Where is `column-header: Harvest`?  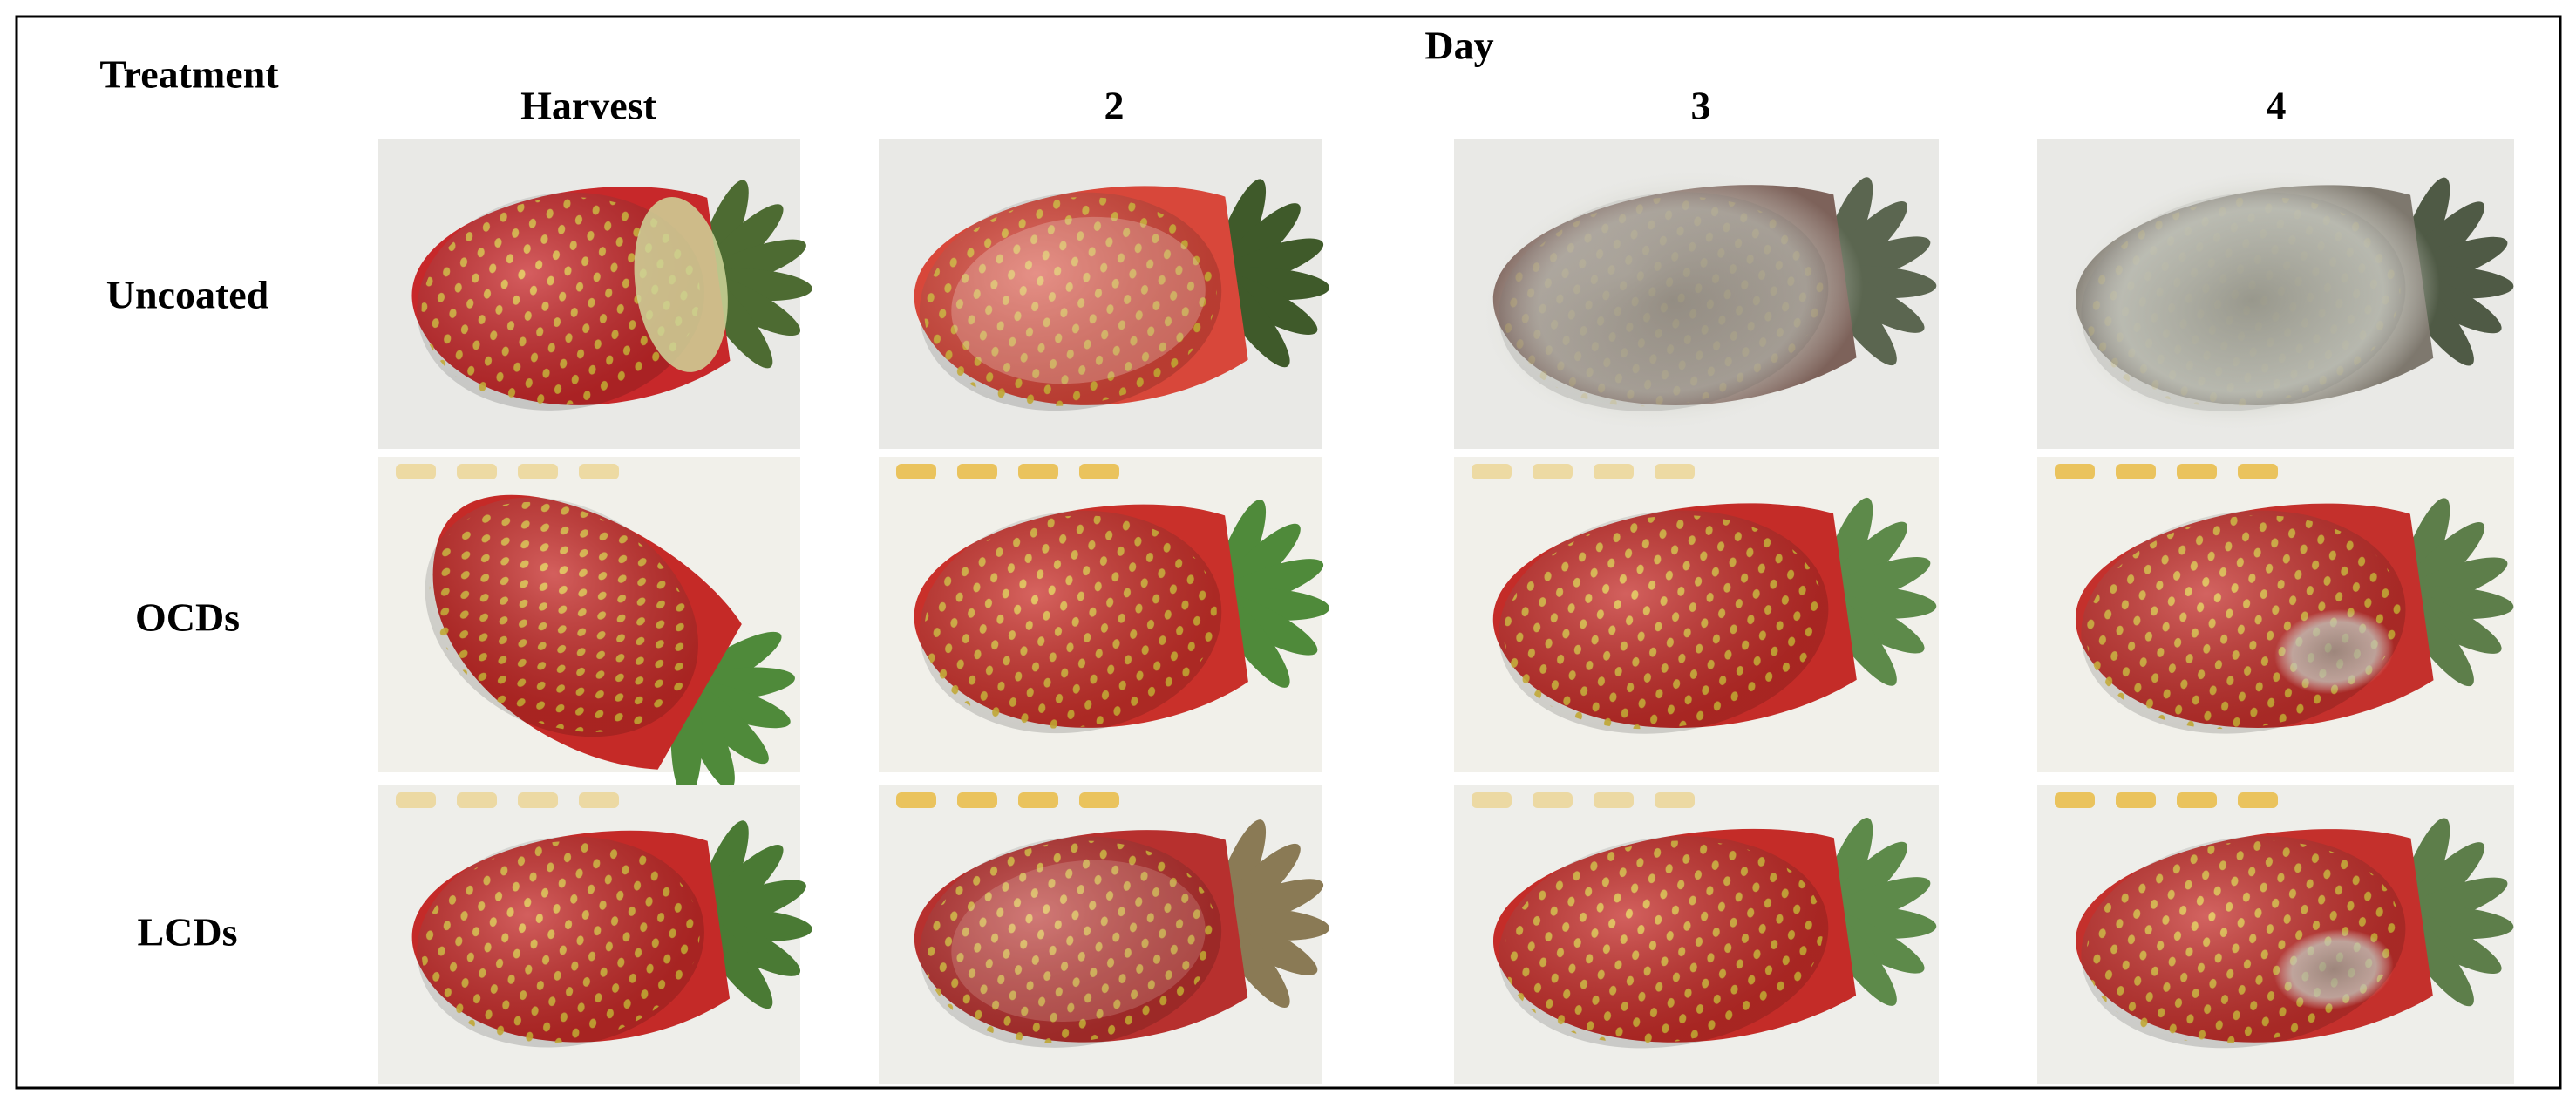
column-header: Harvest is located at coordinates (588, 106).